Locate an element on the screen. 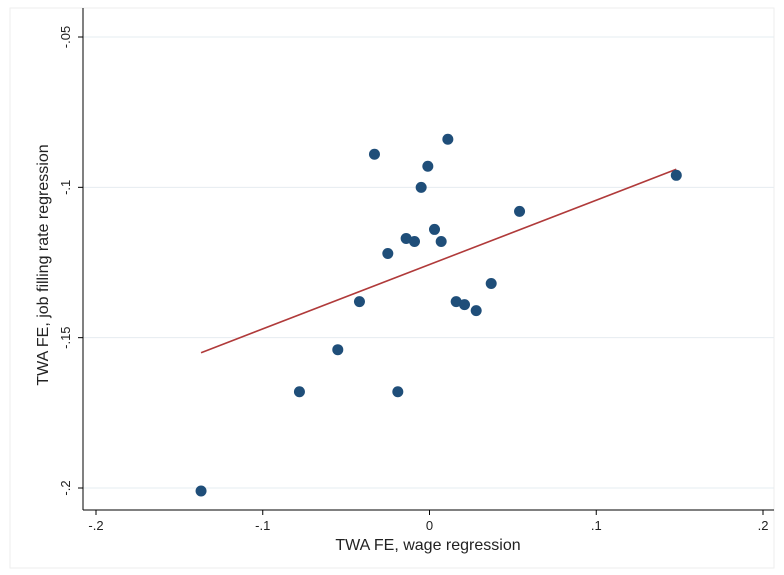  y-tick-label-1: -.1 is located at coordinates (65, 187).